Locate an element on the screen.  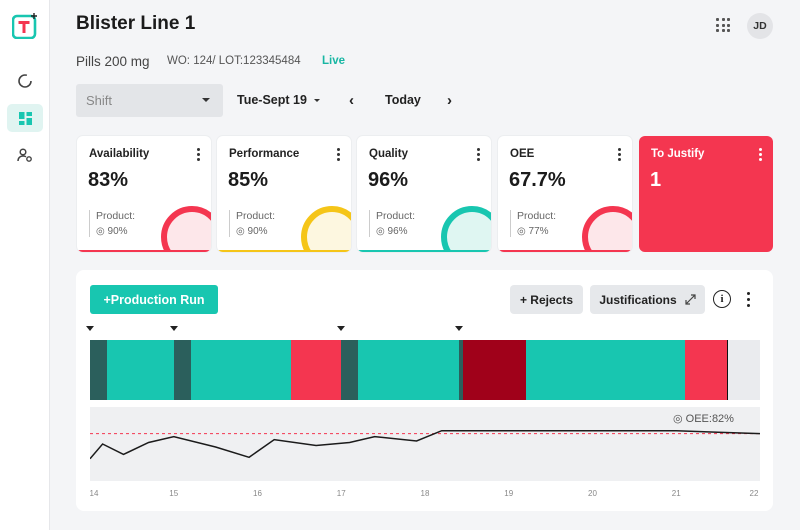
status-badge: Live is located at coordinates (334, 61).